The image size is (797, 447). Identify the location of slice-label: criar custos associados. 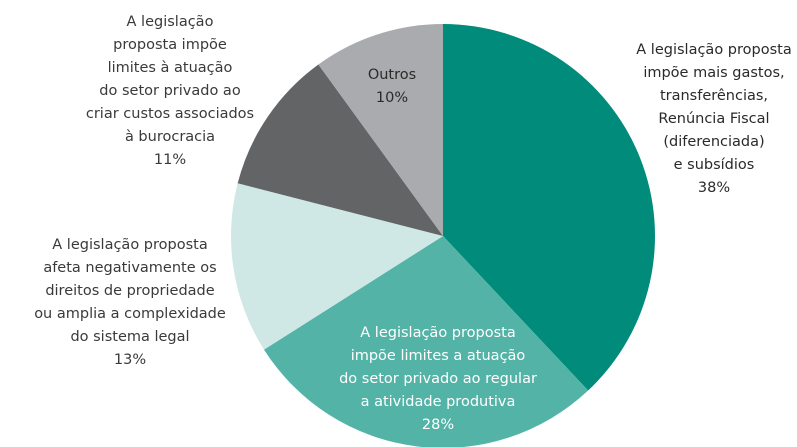
(170, 114).